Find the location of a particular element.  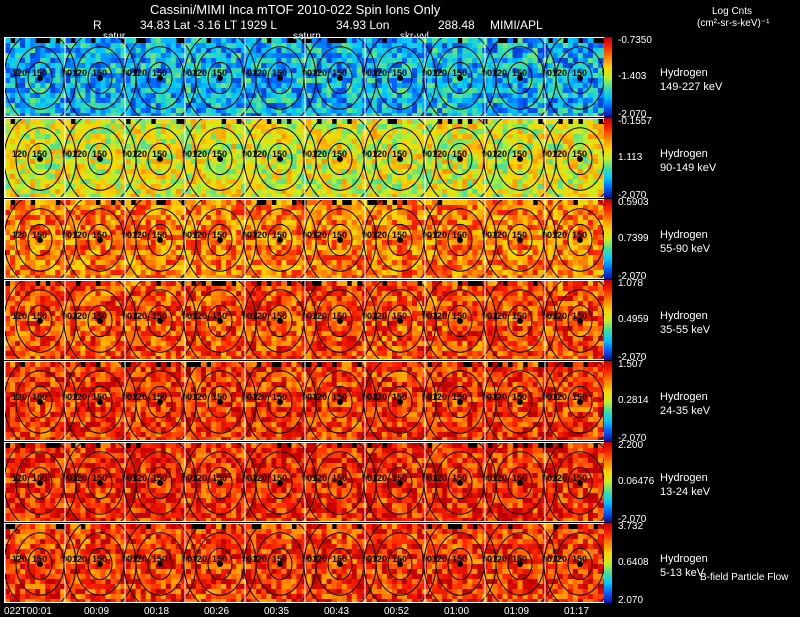

contour-label: 150 is located at coordinates (579, 154).